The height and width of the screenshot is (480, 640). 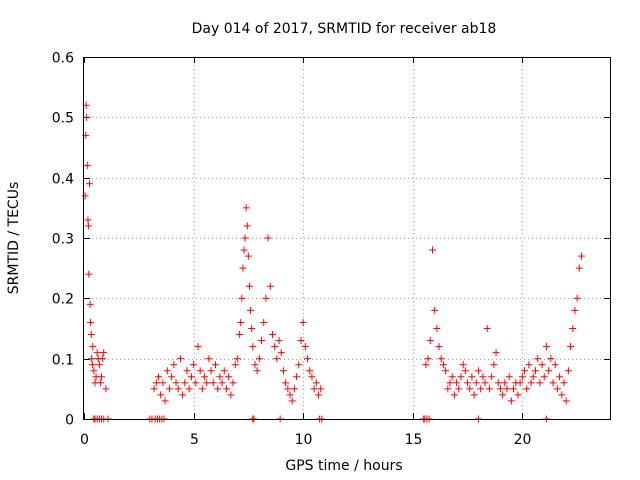 What do you see at coordinates (304, 440) in the screenshot?
I see `x-tick-label: 10` at bounding box center [304, 440].